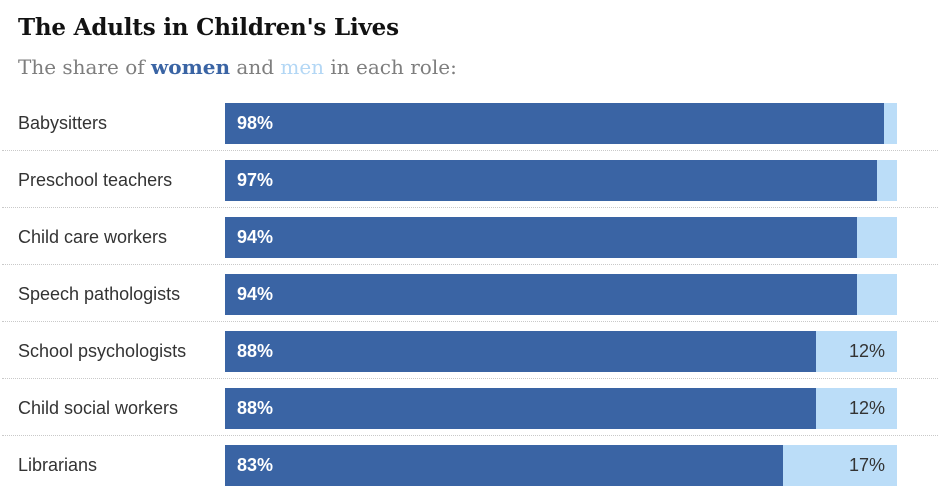 The width and height of the screenshot is (940, 492). What do you see at coordinates (255, 67) in the screenshot?
I see `subtitle-middle: and` at bounding box center [255, 67].